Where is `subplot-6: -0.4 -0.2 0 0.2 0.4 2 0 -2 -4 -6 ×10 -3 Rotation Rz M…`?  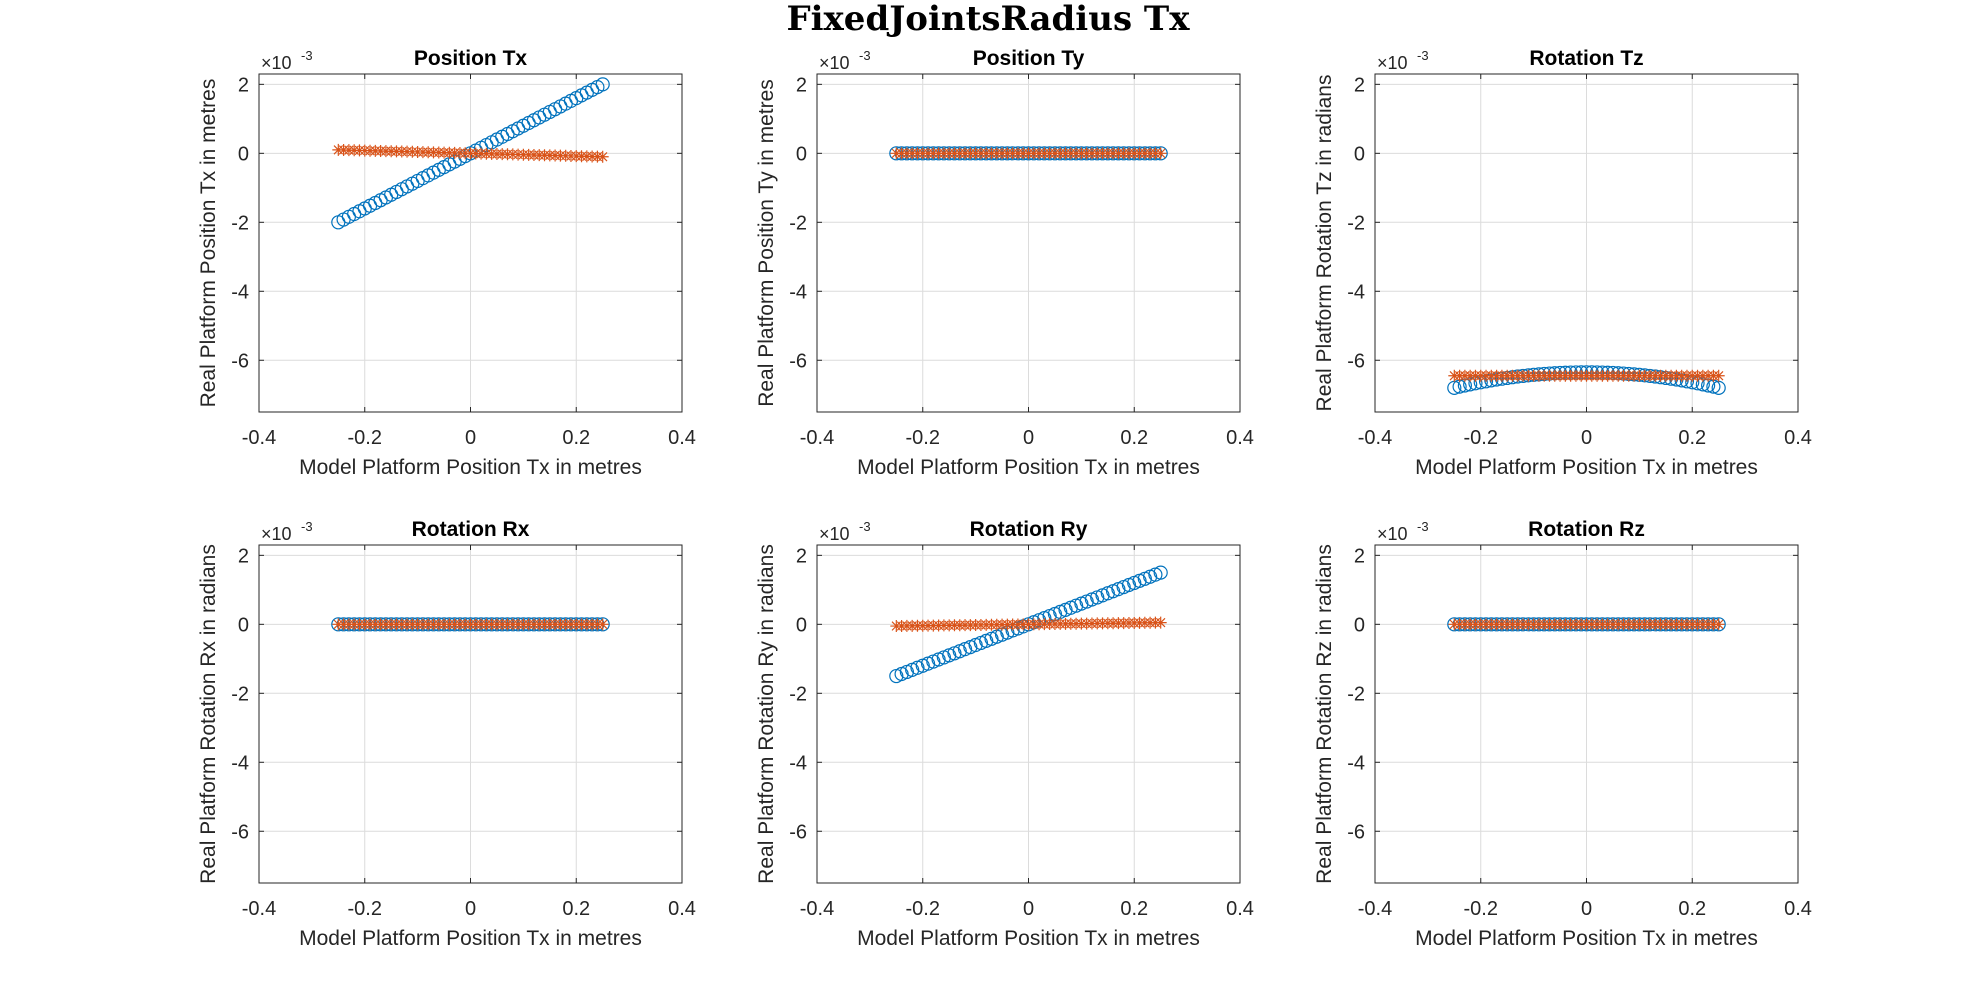 subplot-6: -0.4 -0.2 0 0.2 0.4 2 0 -2 -4 -6 ×10 -3 Rotation Rz M… is located at coordinates (1562, 734).